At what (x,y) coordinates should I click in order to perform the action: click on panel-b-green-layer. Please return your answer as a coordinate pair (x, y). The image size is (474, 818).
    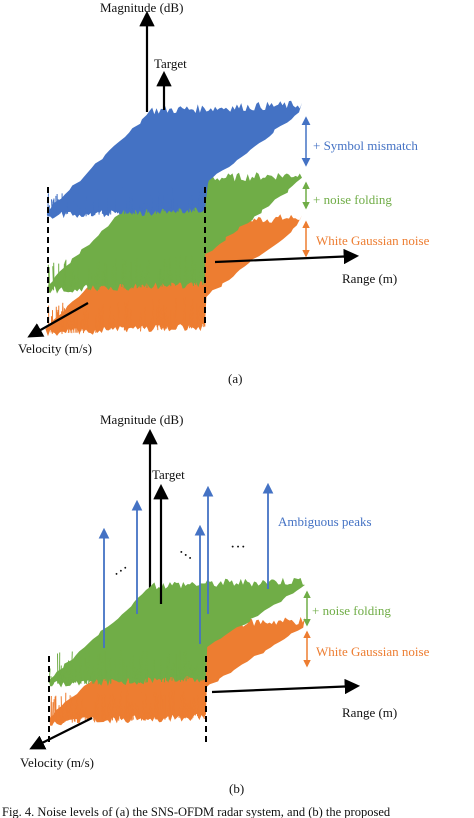
    Looking at the image, I should click on (177, 632).